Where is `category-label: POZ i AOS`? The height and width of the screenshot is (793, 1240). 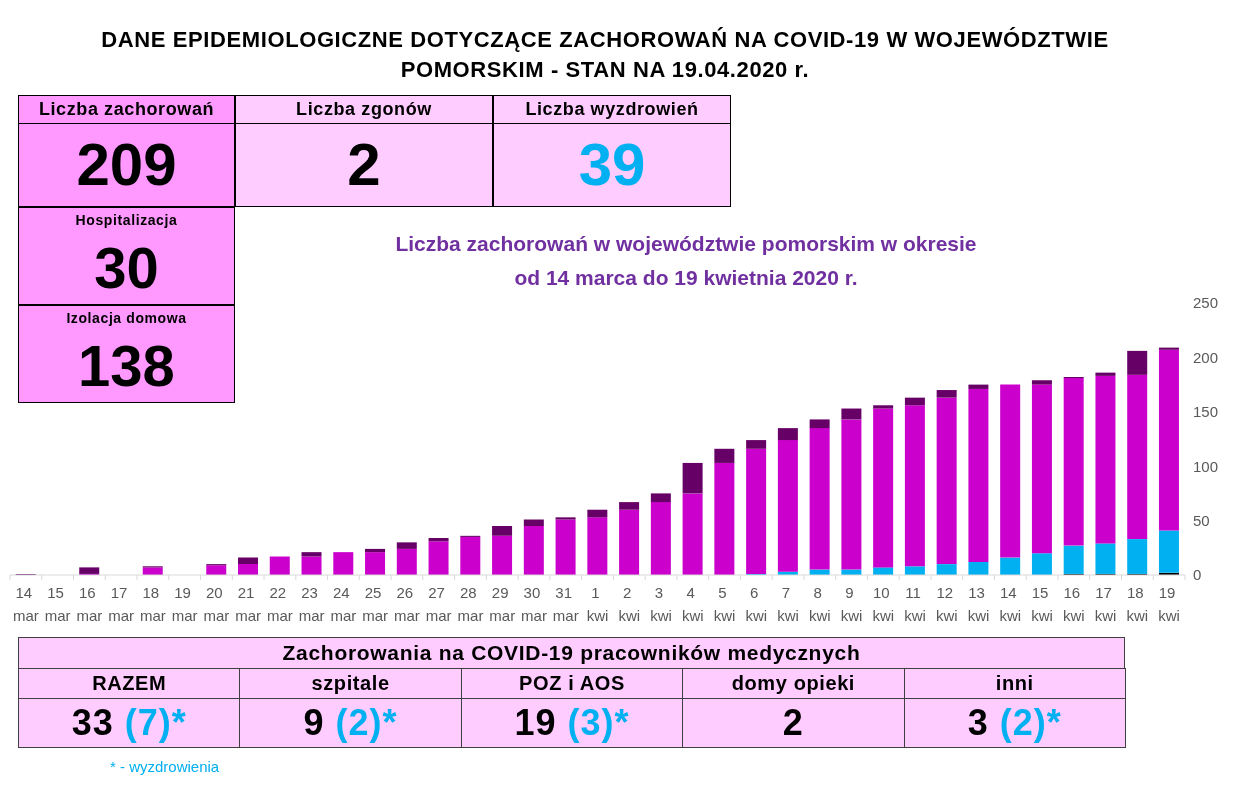 category-label: POZ i AOS is located at coordinates (572, 683).